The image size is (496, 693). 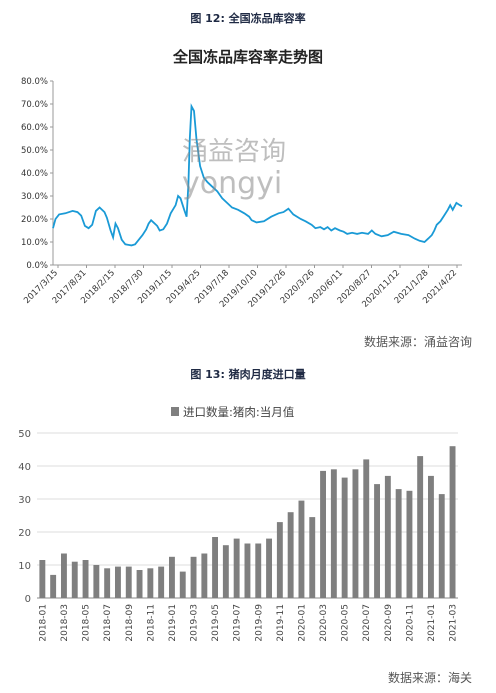 I want to click on y-tick-label: 60.0%, so click(x=34, y=128).